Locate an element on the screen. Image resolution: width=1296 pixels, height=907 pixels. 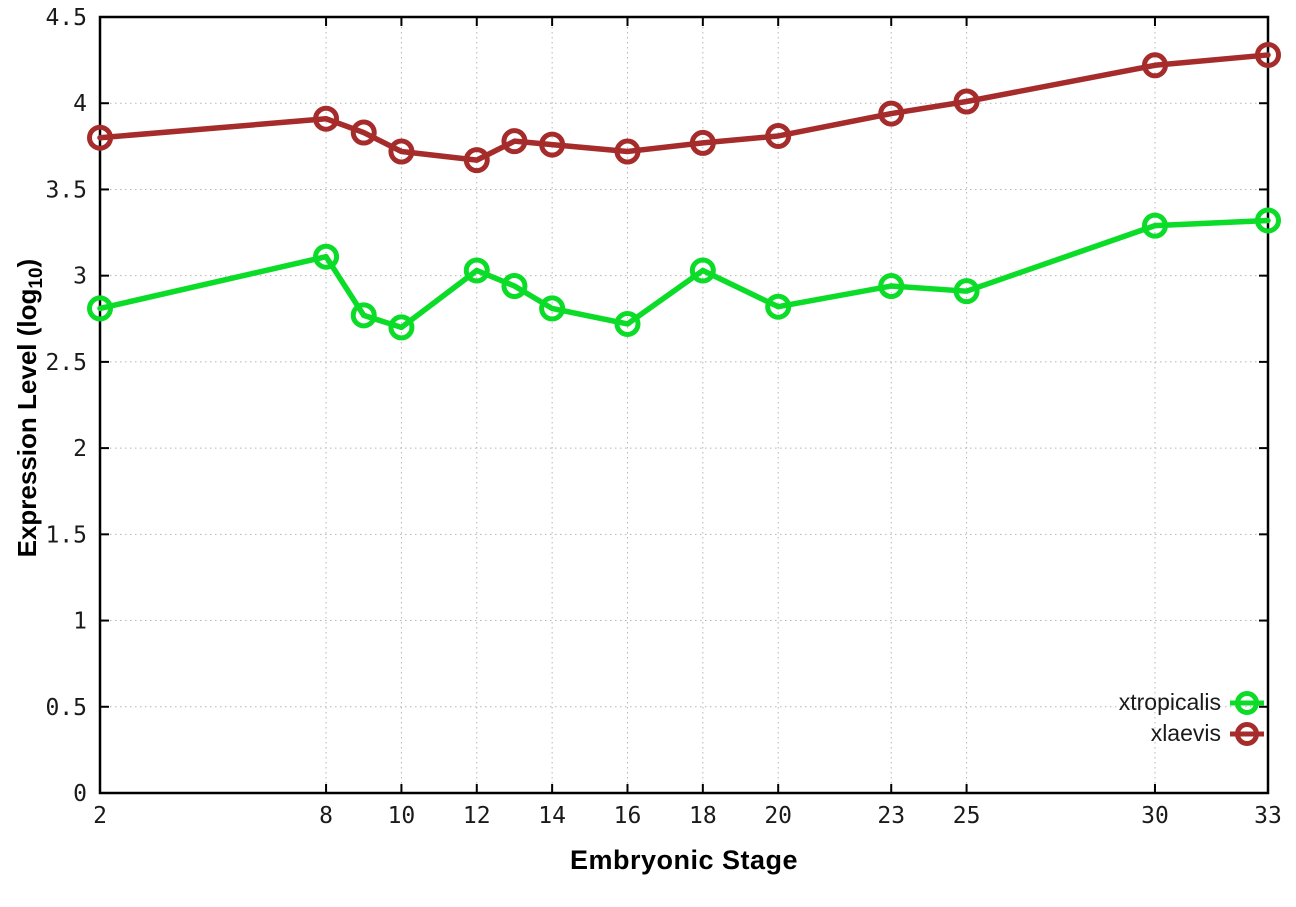
svg-text: 3.5 is located at coordinates (66, 190).